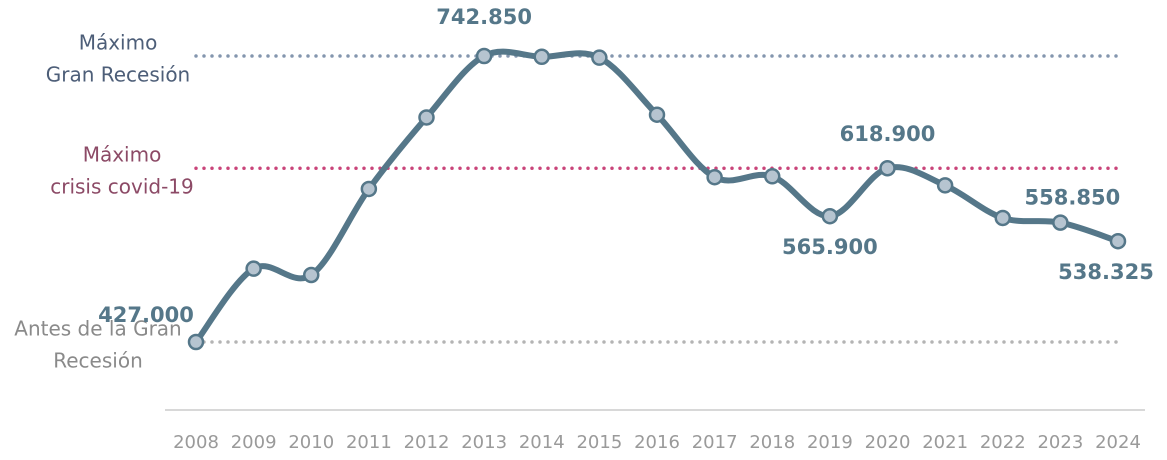  Describe the element at coordinates (98, 361) in the screenshot. I see `reference-label: Recesión` at that location.